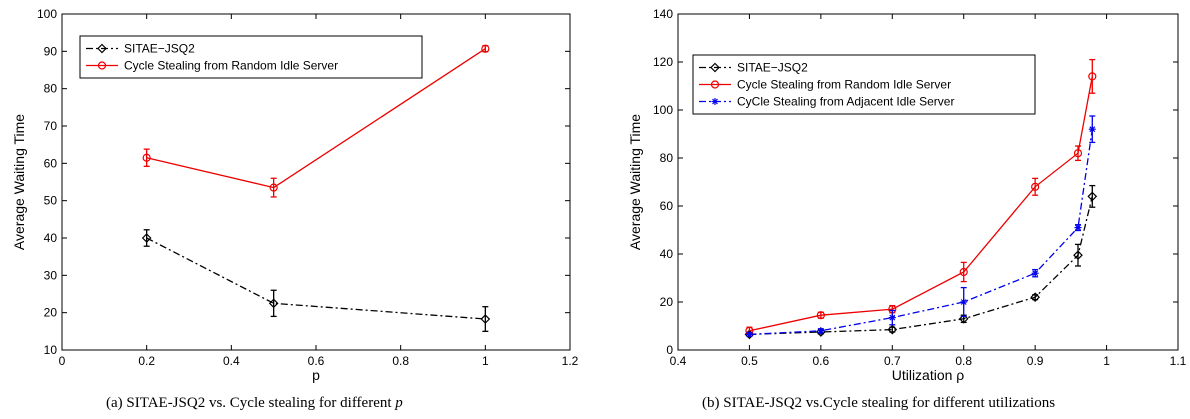 This screenshot has width=1190, height=419. What do you see at coordinates (1035, 361) in the screenshot?
I see `x-tick-label: 0.9` at bounding box center [1035, 361].